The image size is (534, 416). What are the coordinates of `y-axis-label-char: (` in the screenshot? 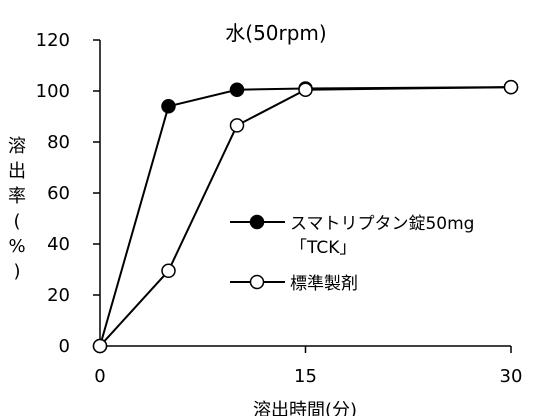 It's located at (16, 221).